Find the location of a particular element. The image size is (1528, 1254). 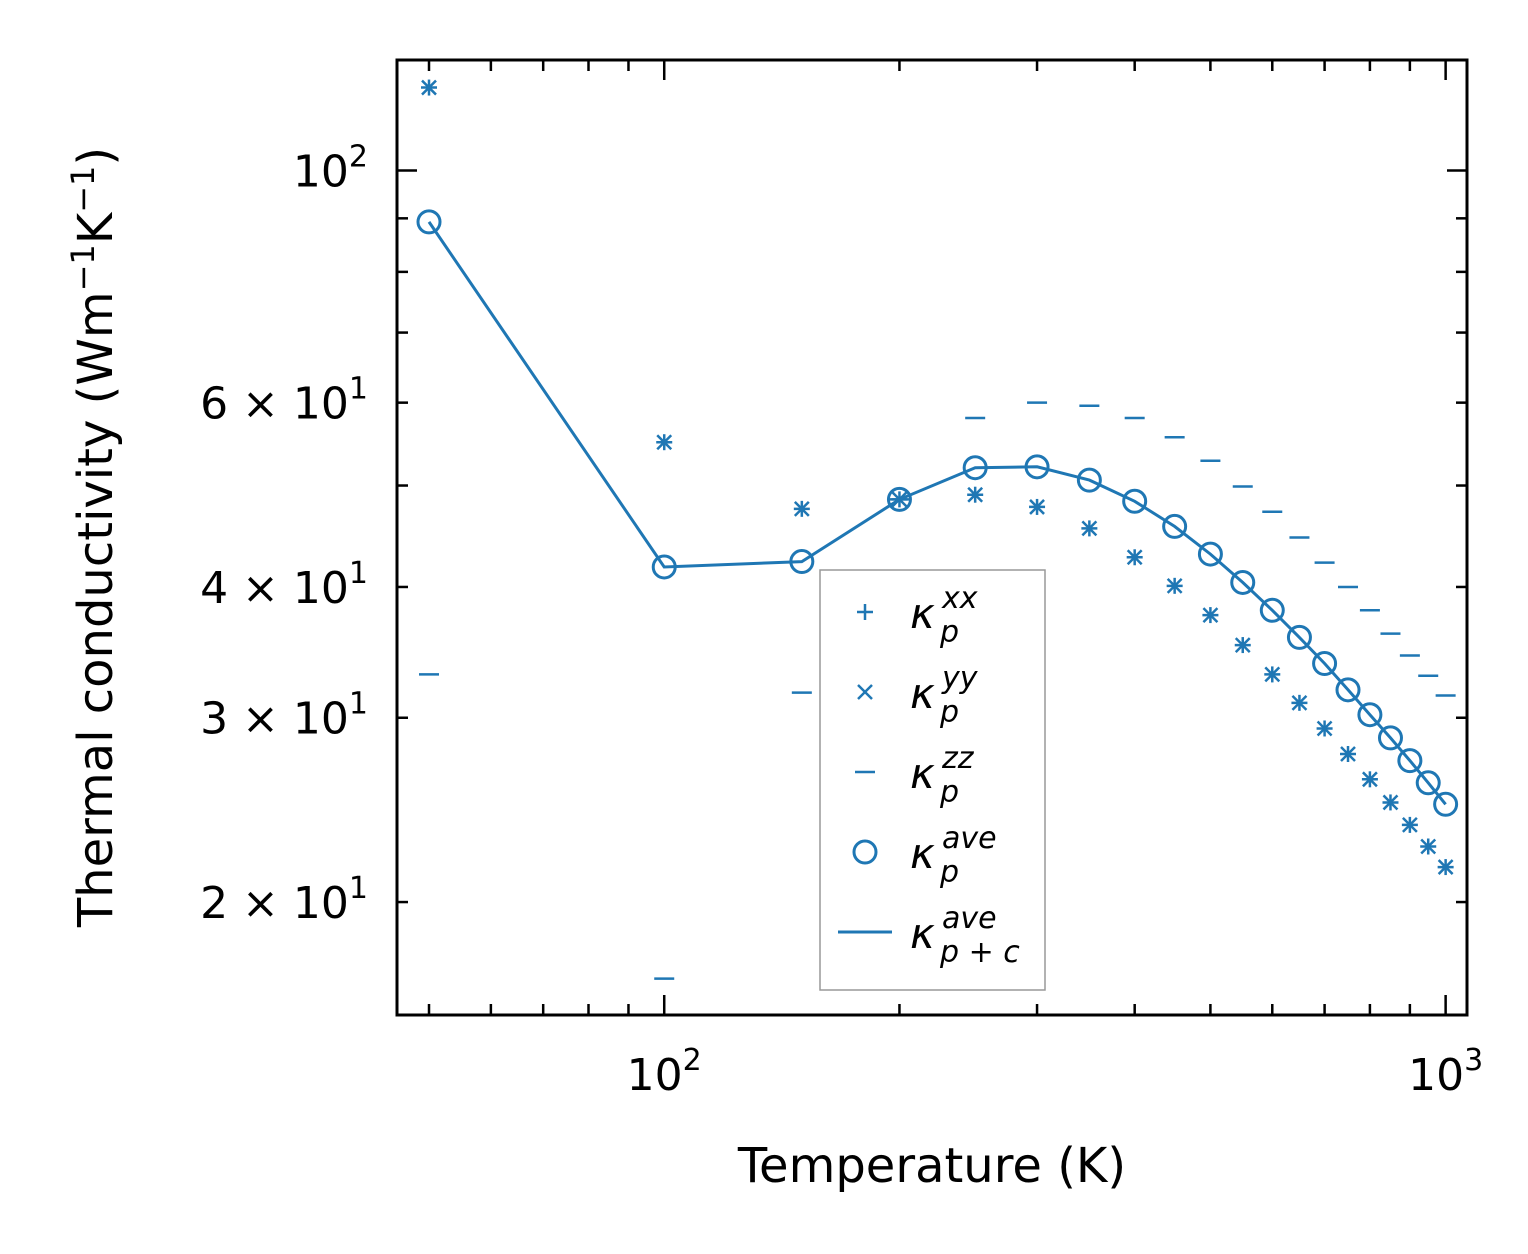

y-tick-label-40: 4 × 101 is located at coordinates (284, 585).